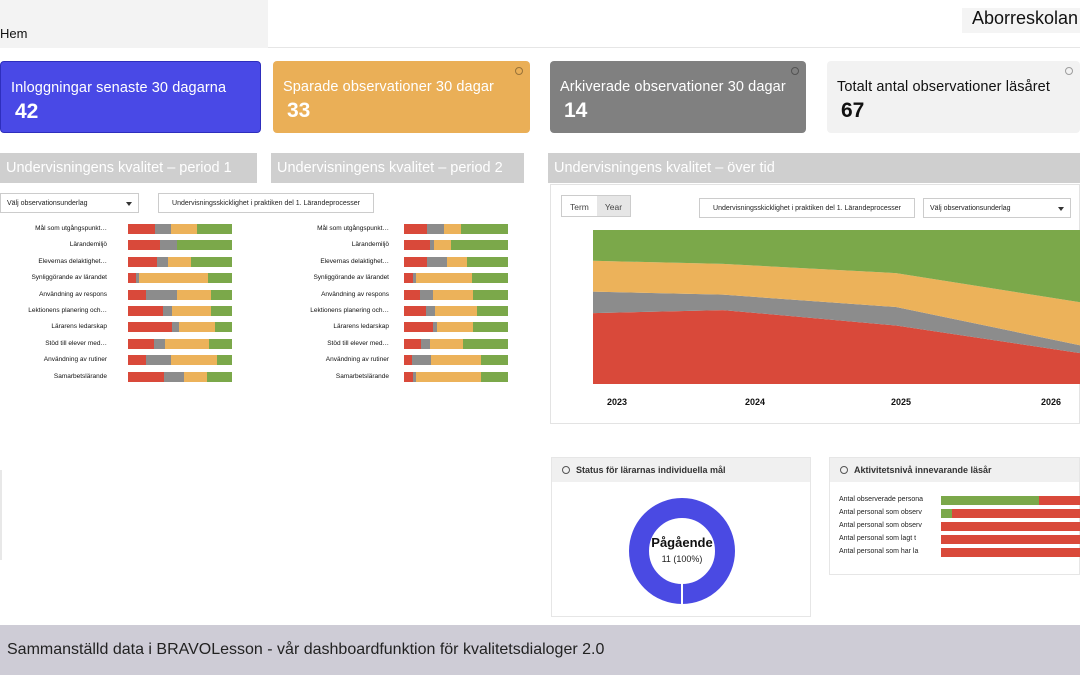  What do you see at coordinates (69, 203) in the screenshot?
I see `underlag-select-1: Välj observationsunderlag` at bounding box center [69, 203].